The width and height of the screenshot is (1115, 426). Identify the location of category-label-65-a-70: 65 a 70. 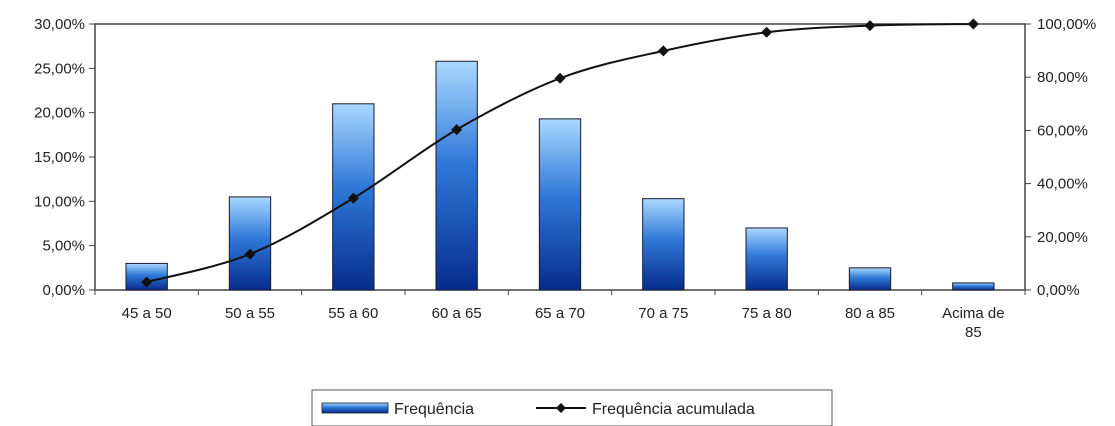
(560, 313).